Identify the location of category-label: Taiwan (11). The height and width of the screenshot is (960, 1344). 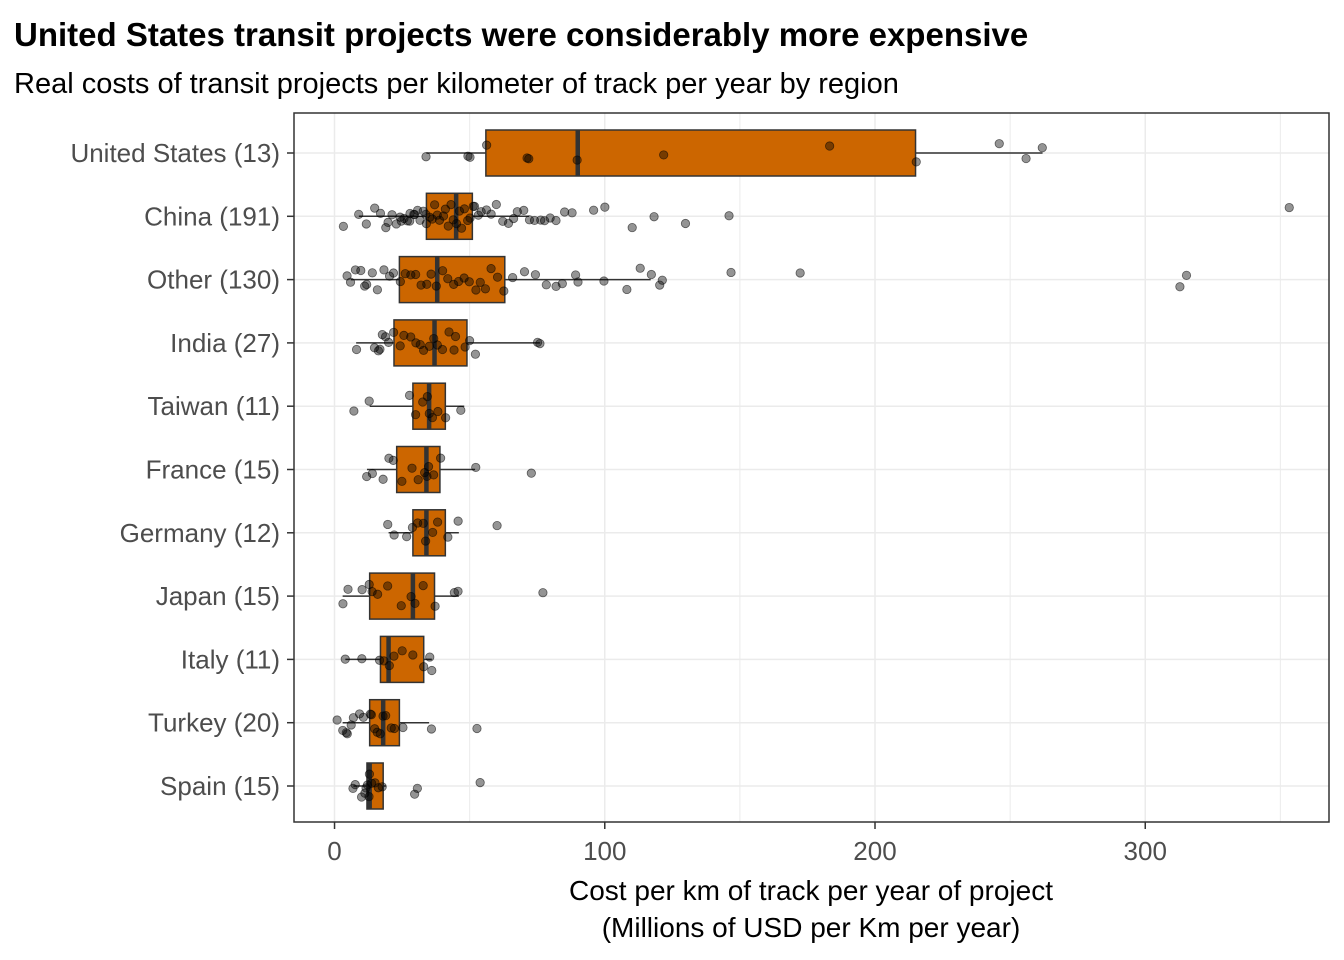
(214, 406).